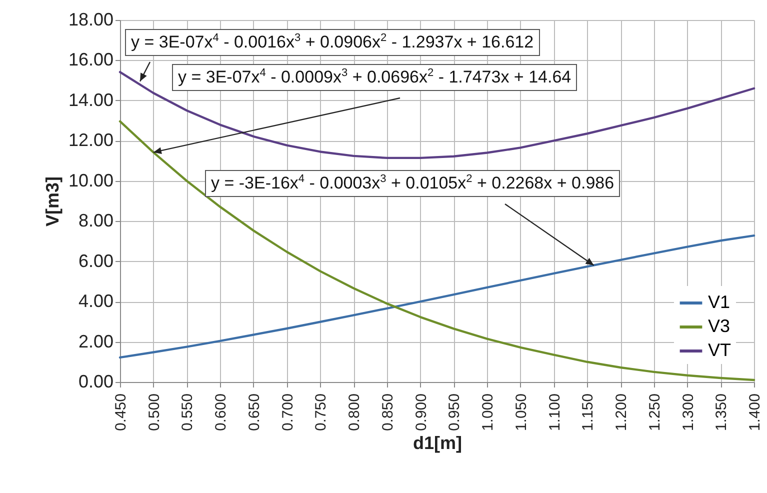 The width and height of the screenshot is (767, 493). What do you see at coordinates (555, 413) in the screenshot?
I see `x-tick-label: 1.100` at bounding box center [555, 413].